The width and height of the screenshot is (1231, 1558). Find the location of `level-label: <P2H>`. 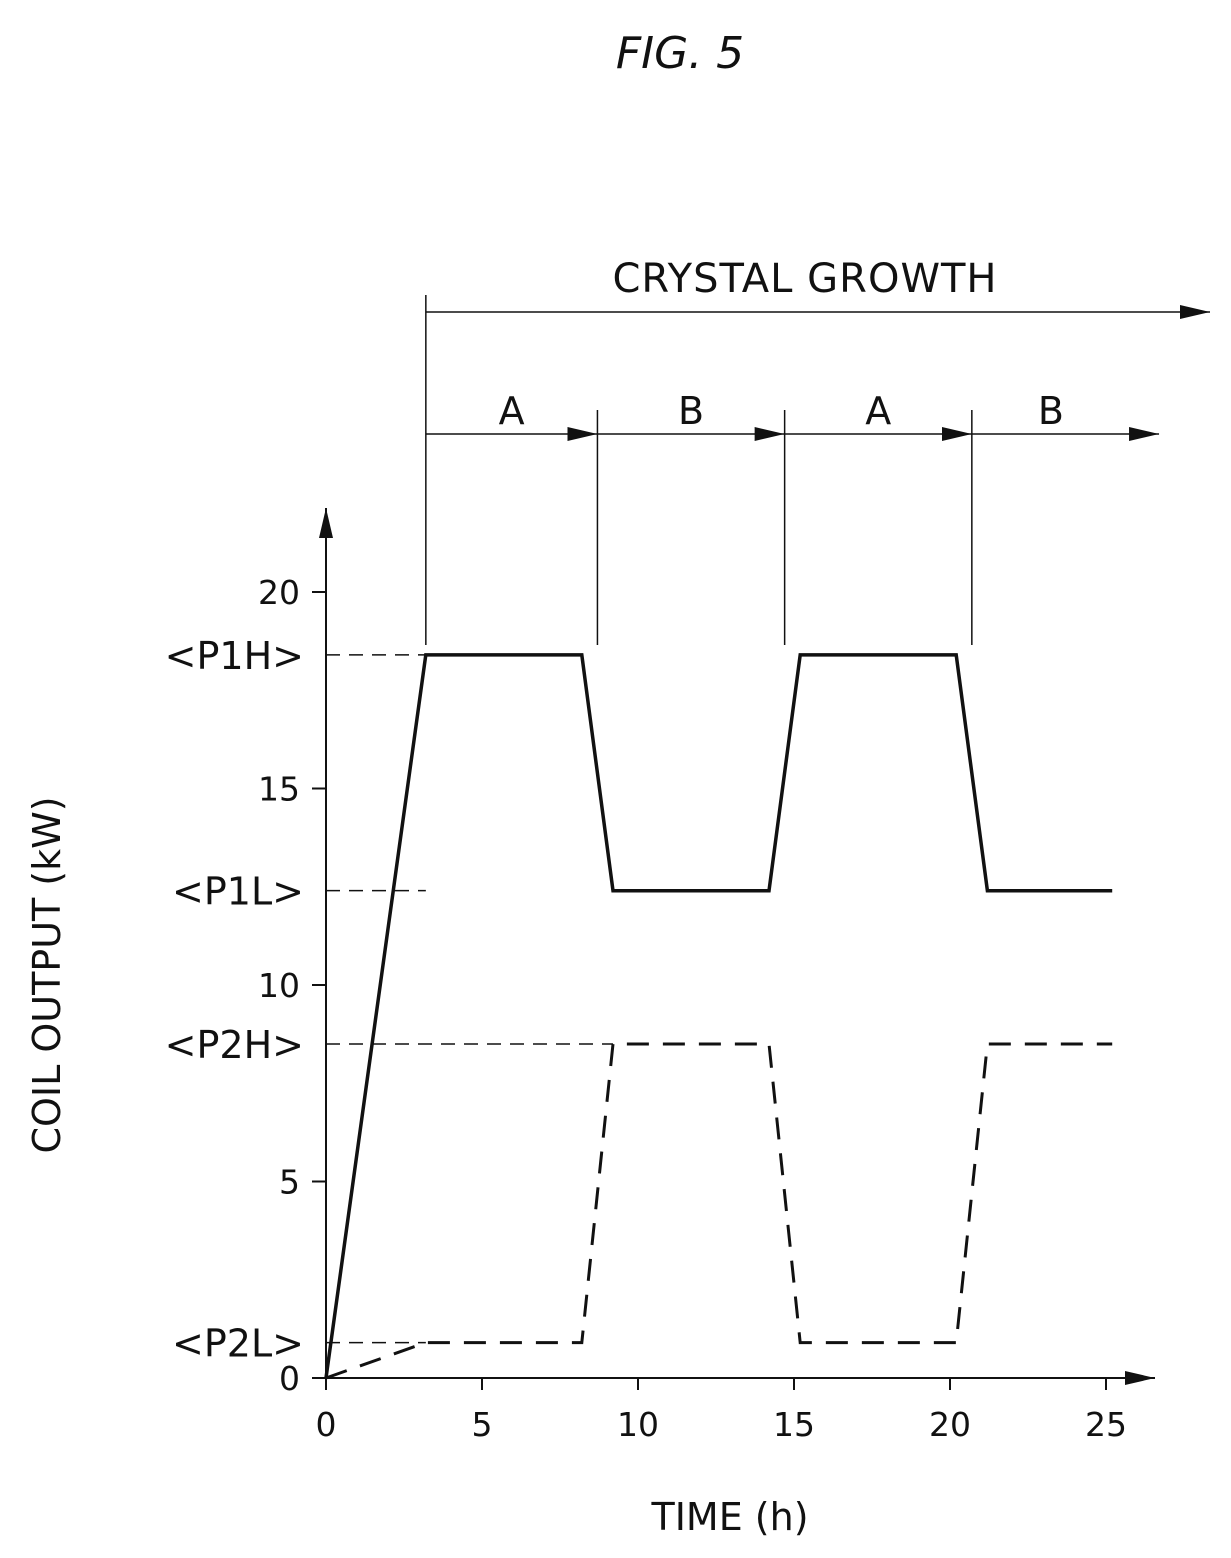

level-label: <P2H> is located at coordinates (234, 1045).